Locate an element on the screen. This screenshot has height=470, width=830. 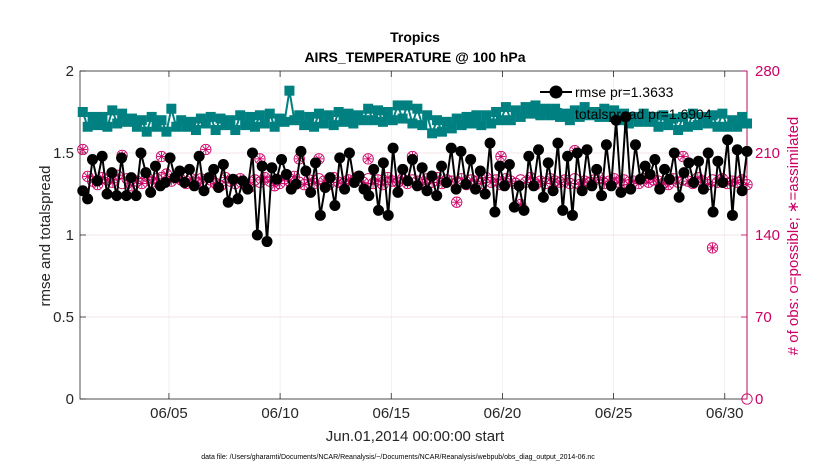
y-axis-label: rmse and totalspread is located at coordinates (45, 236).